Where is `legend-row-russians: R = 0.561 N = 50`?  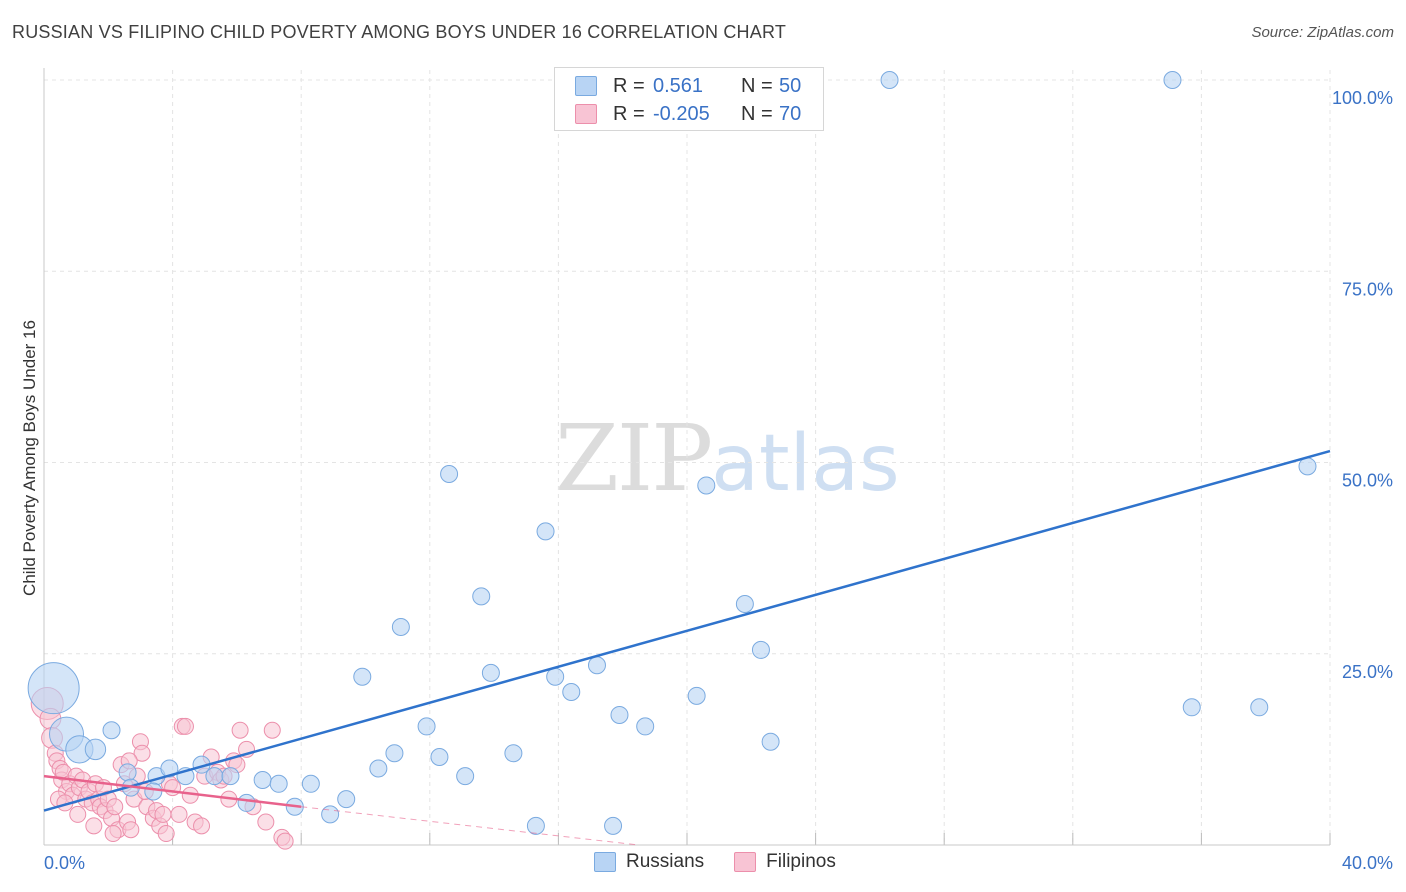
legend-row-russians: R = 0.561 N = 50 is located at coordinates (688, 86).